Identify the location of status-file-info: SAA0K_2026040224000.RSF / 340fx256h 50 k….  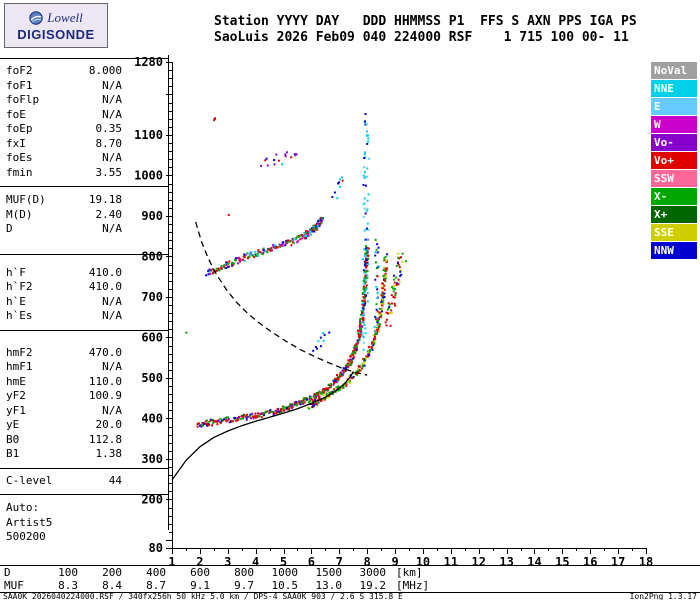
(203, 596).